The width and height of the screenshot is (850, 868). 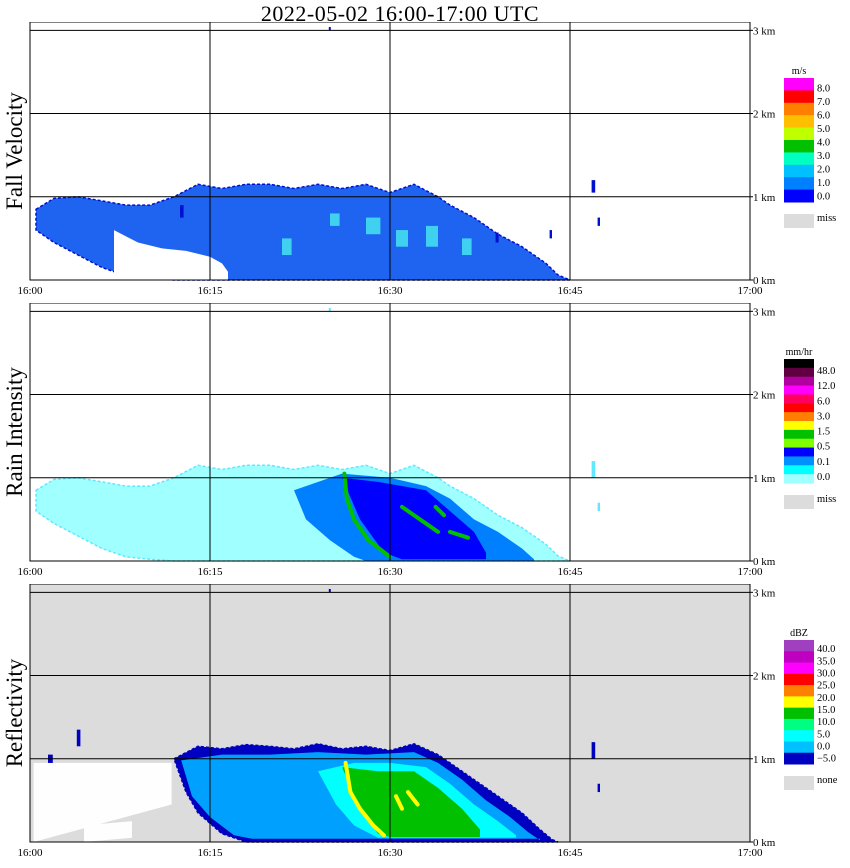 I want to click on colorbar-unit: mm/hr, so click(x=799, y=352).